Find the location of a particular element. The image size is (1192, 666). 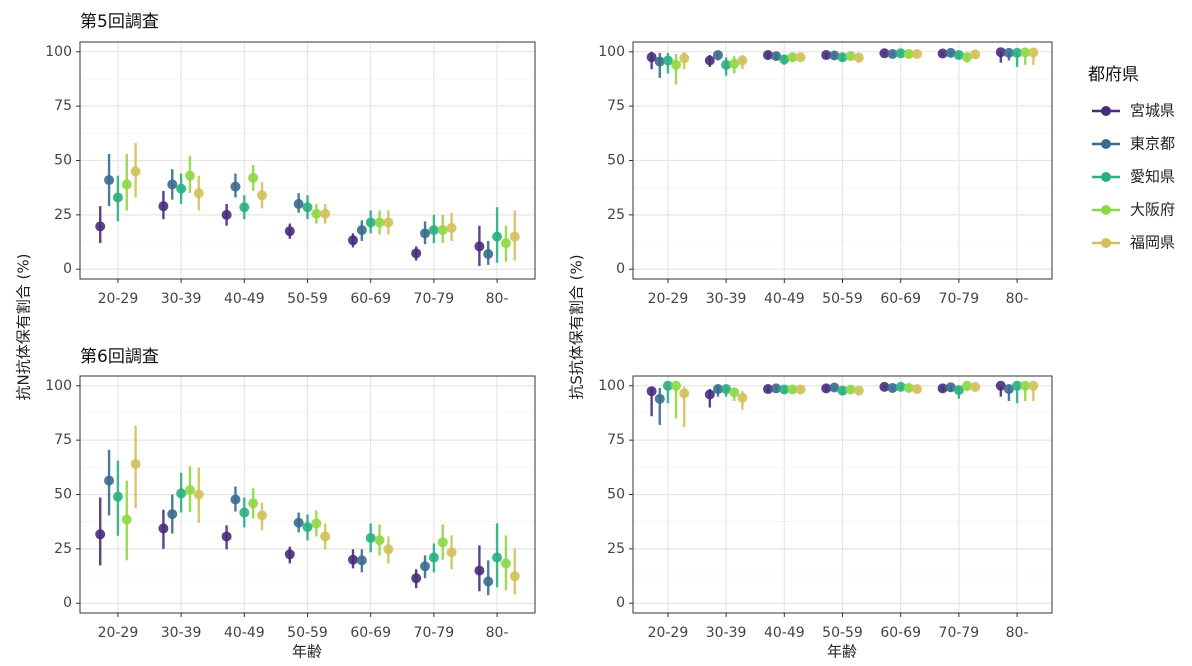

x-tick-label: 40-49 is located at coordinates (784, 299).